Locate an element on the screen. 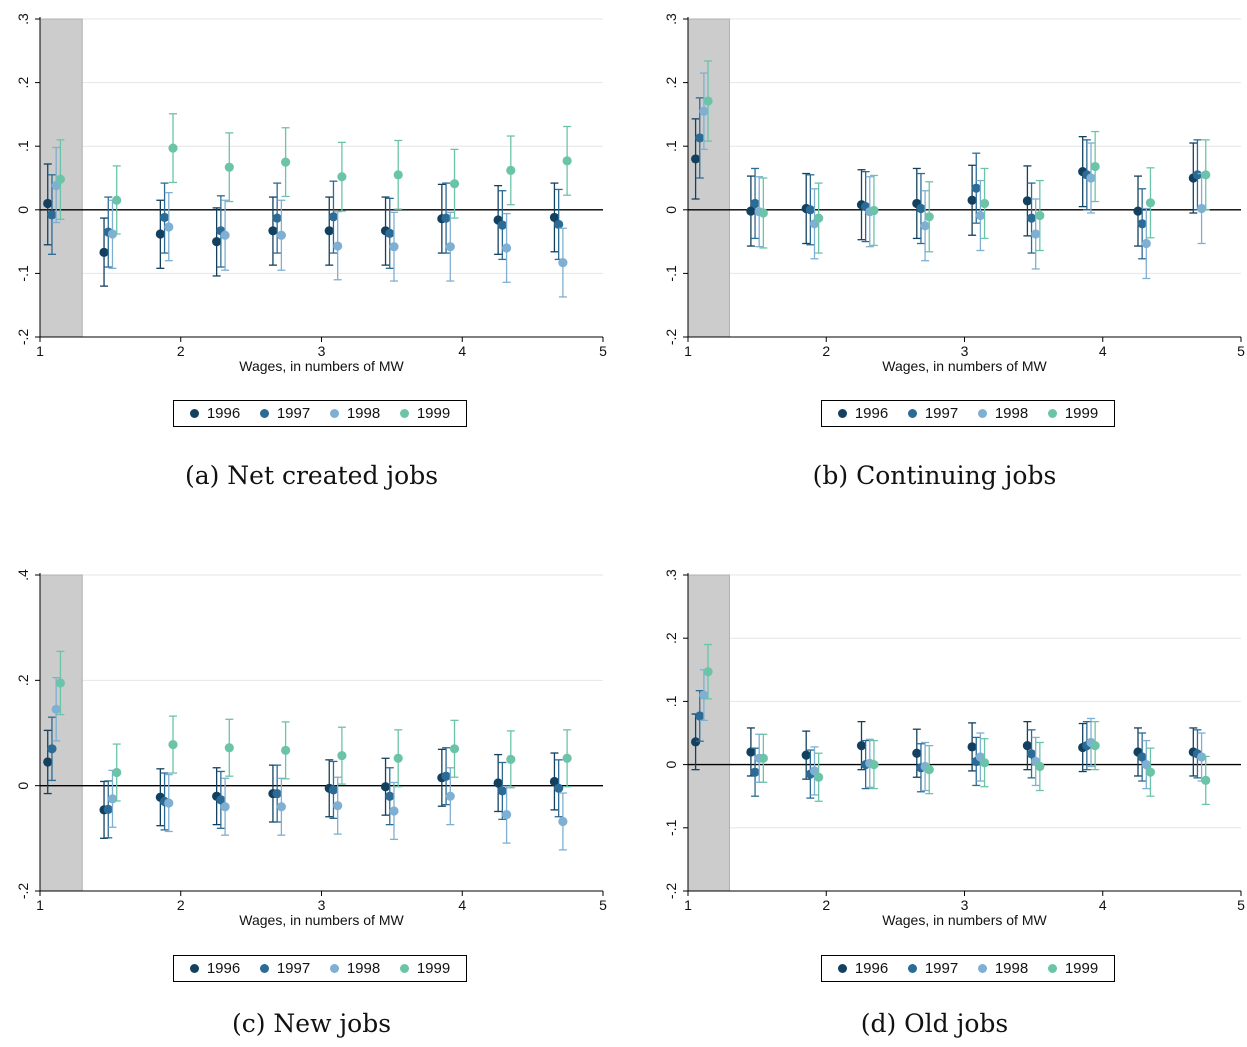 This screenshot has width=1247, height=1047. y-tick-label: .3 is located at coordinates (671, 19).